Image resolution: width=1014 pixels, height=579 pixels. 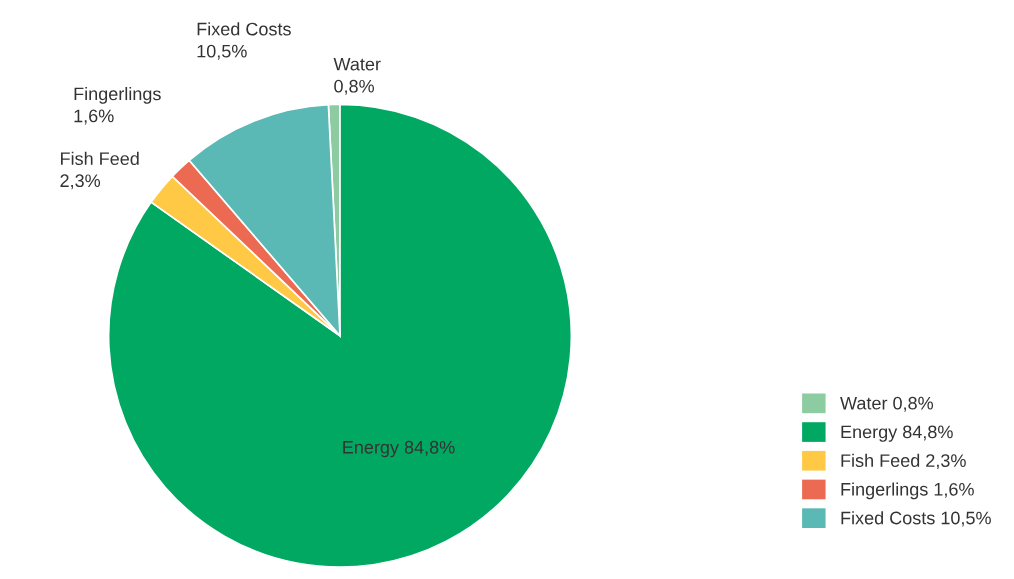 What do you see at coordinates (80, 182) in the screenshot?
I see `data-label: 2,3%` at bounding box center [80, 182].